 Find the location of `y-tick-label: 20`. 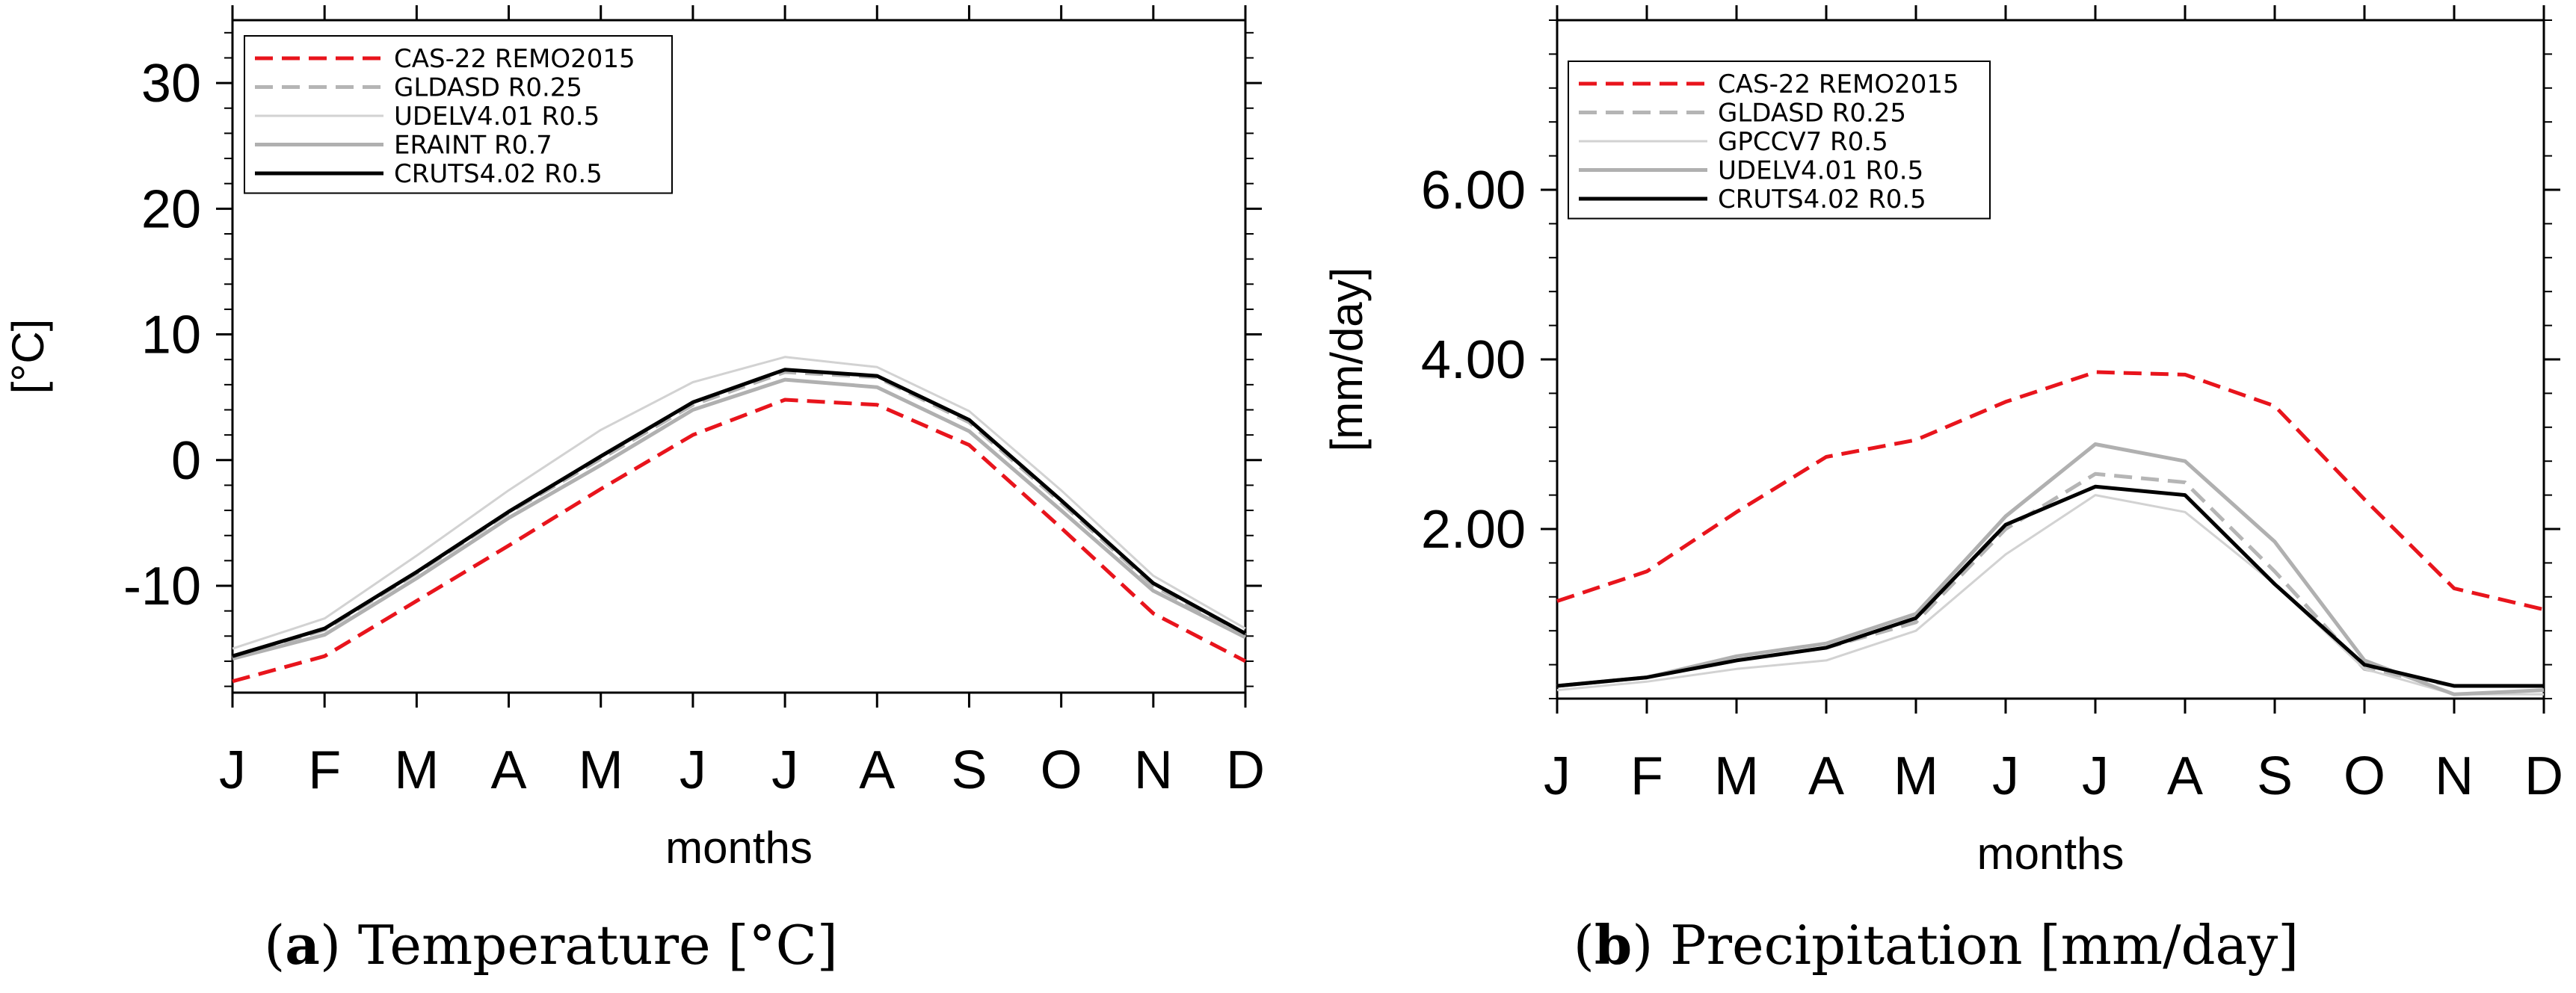

y-tick-label: 20 is located at coordinates (171, 209).